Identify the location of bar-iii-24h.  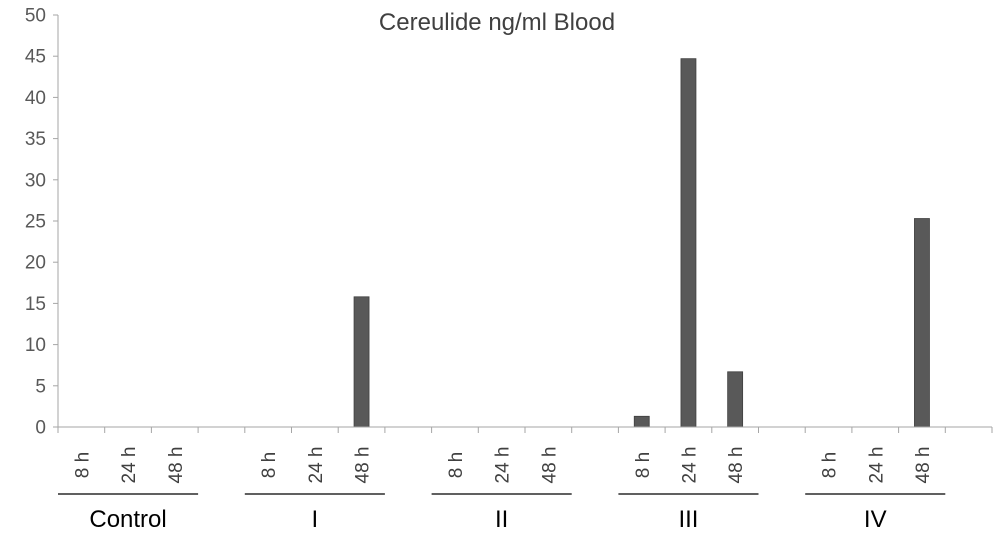
(688, 243).